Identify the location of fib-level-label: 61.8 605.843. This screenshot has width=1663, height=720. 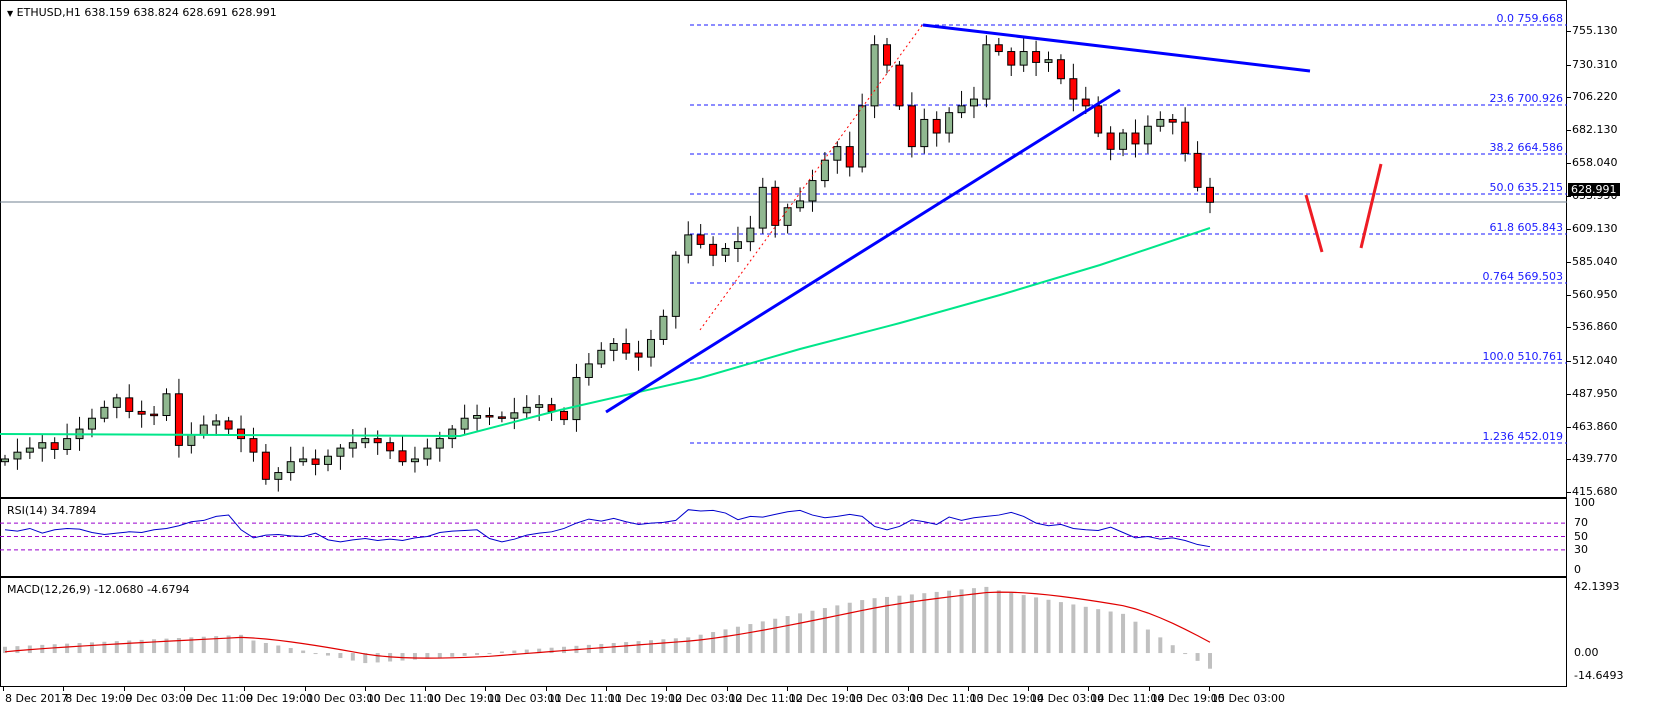
(1526, 227).